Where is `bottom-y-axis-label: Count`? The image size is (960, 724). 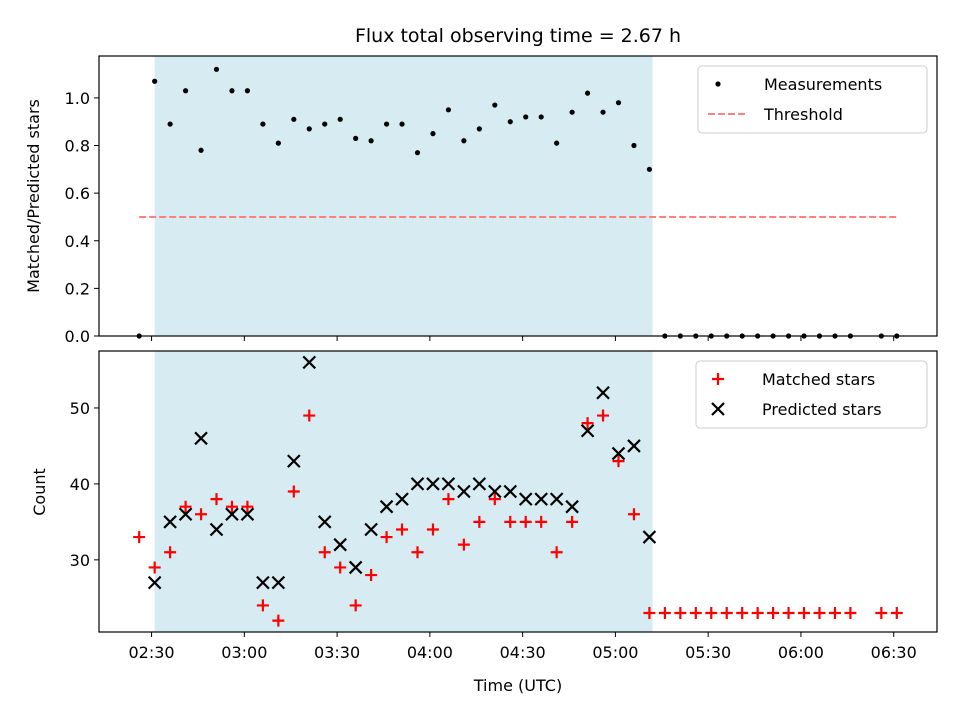 bottom-y-axis-label: Count is located at coordinates (39, 492).